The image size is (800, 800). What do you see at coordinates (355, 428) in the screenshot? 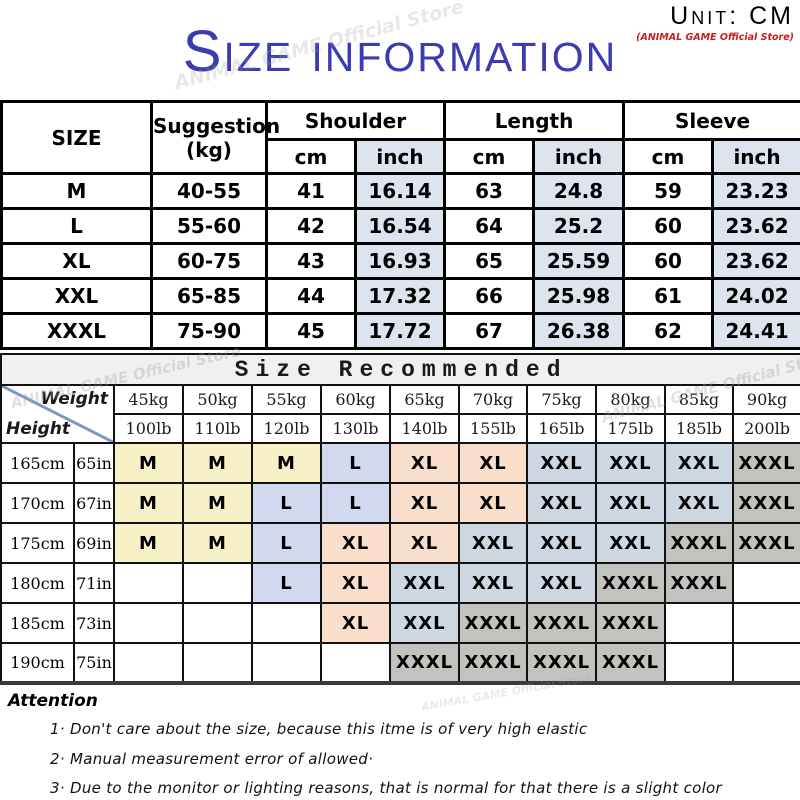
I see `weight-lb-header: 130lb` at bounding box center [355, 428].